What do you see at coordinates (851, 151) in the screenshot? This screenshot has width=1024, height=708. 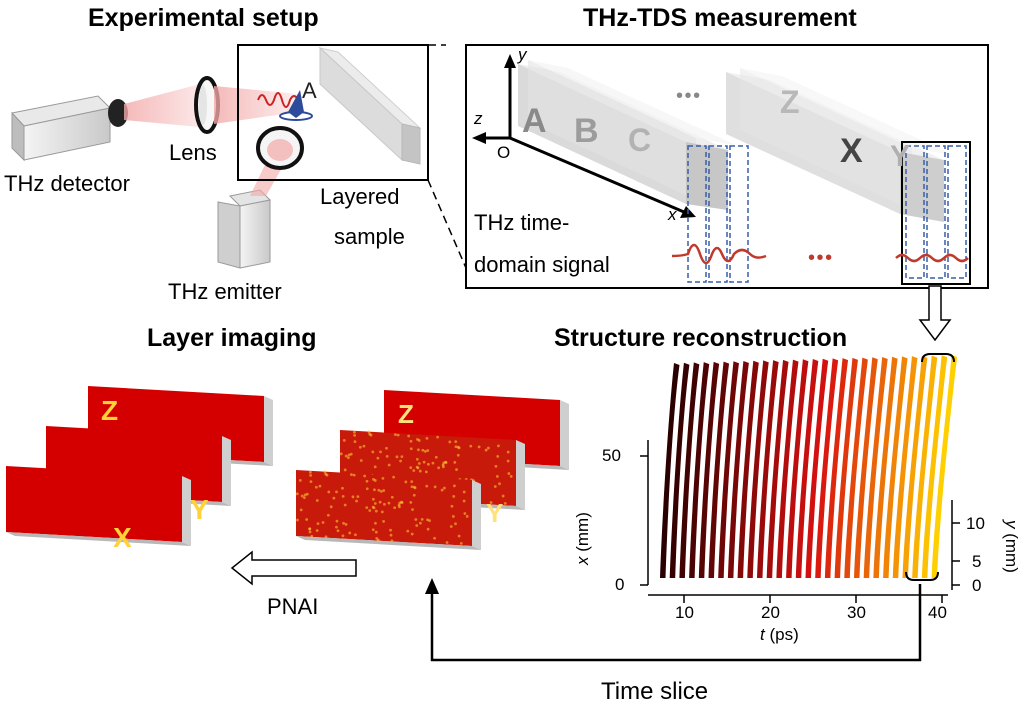 I see `layer-letter-x: X` at bounding box center [851, 151].